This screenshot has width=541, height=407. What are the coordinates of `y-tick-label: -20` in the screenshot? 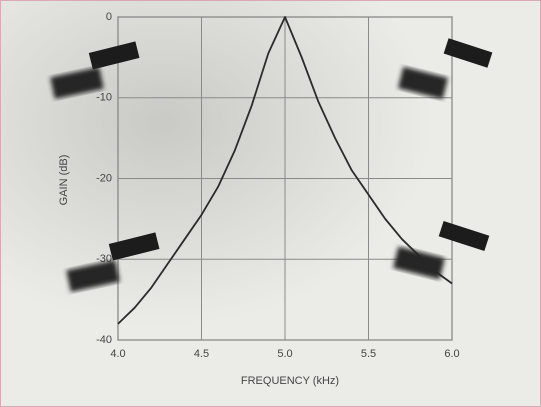 It's located at (104, 178).